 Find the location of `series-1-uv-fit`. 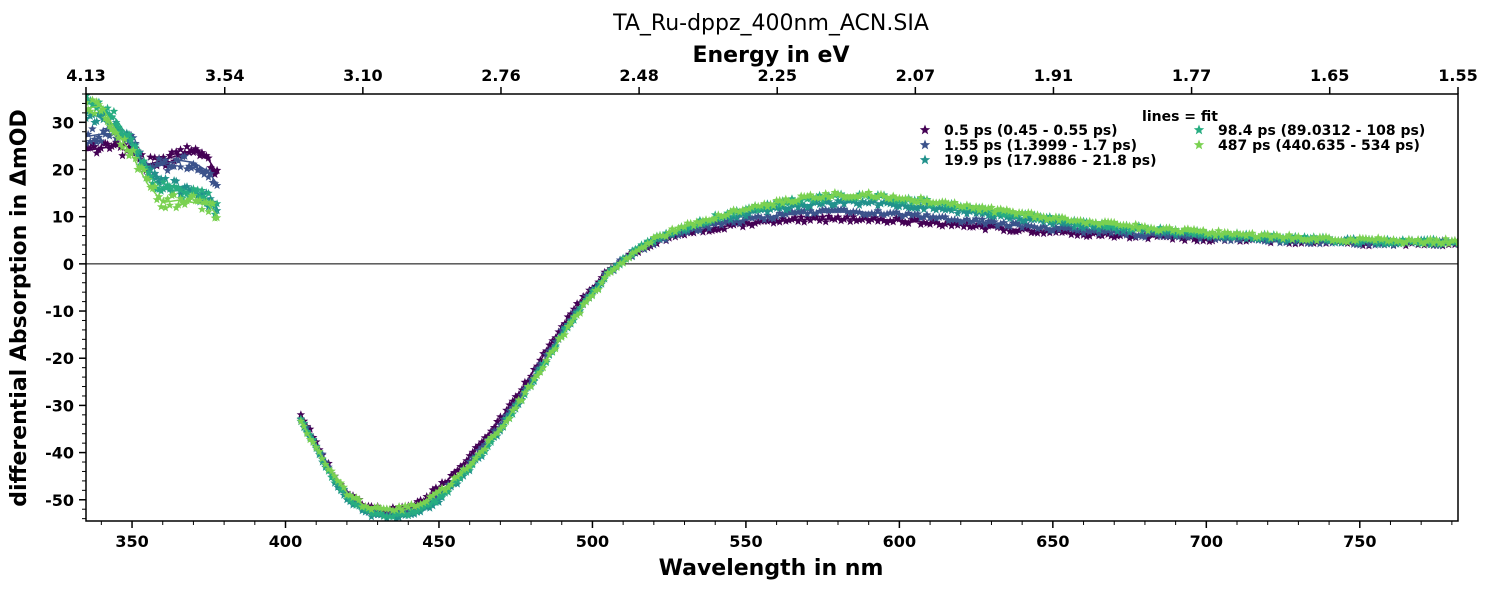

series-1-uv-fit is located at coordinates (152, 160).